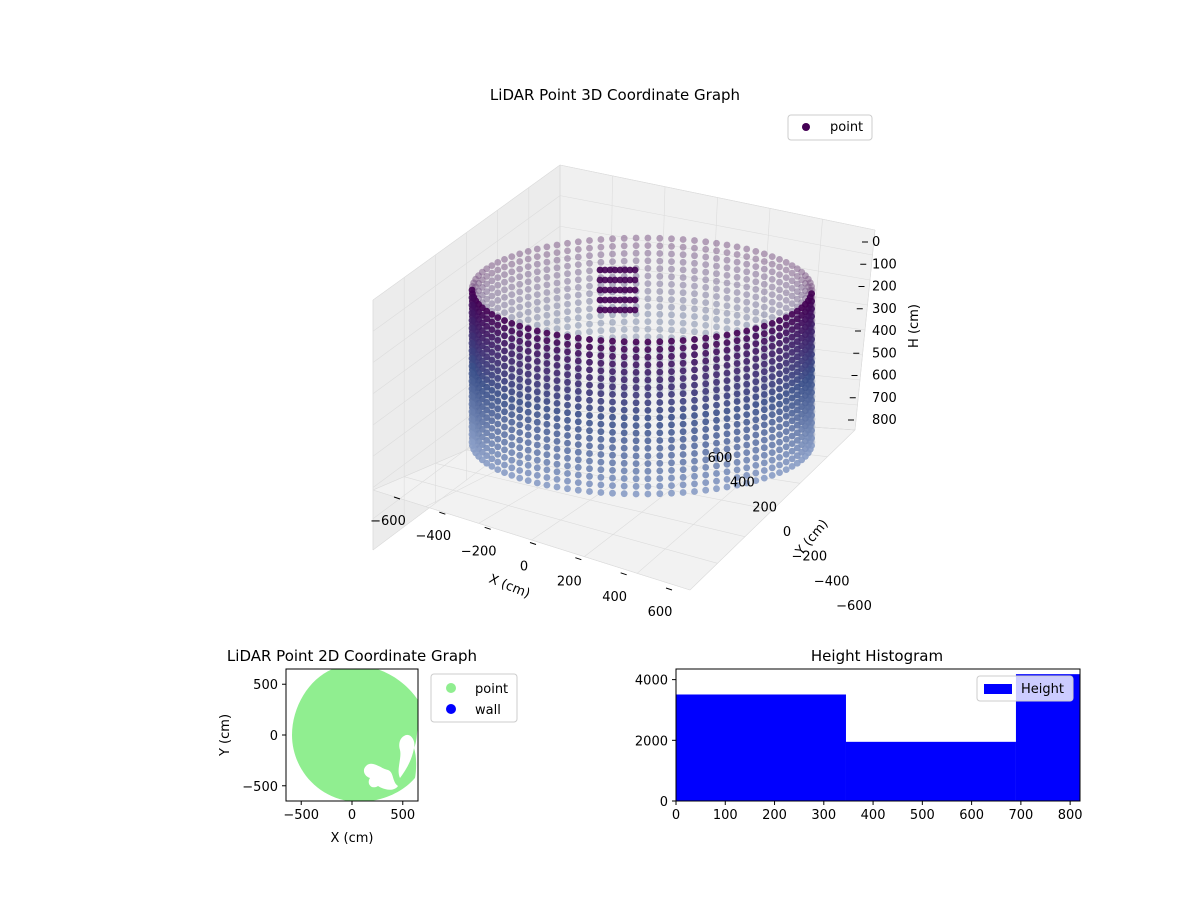  I want to click on legend-3d-label-point: point, so click(846, 127).